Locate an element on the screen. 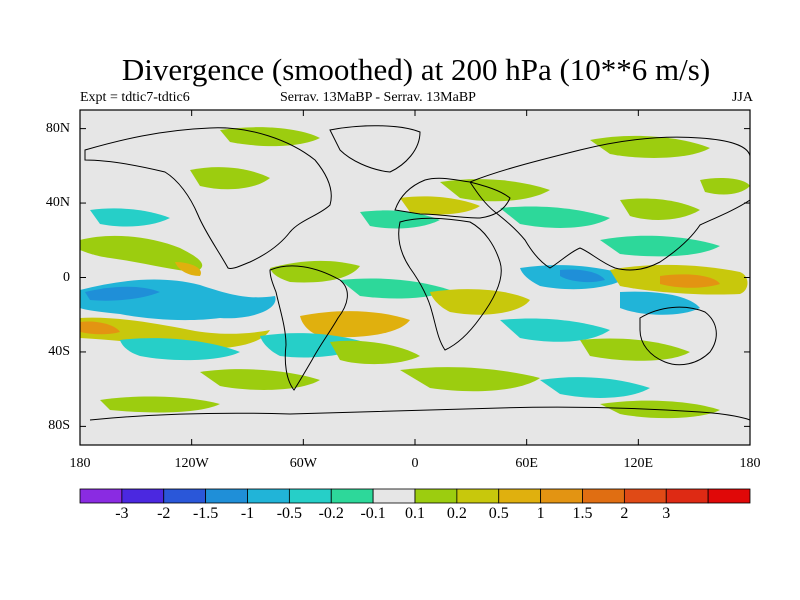  coastline-asia is located at coordinates (609, 203).